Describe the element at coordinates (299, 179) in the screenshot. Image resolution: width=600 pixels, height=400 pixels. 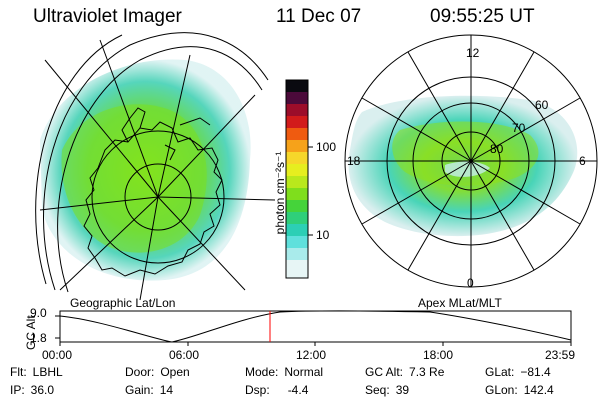
I see `colorbar` at that location.